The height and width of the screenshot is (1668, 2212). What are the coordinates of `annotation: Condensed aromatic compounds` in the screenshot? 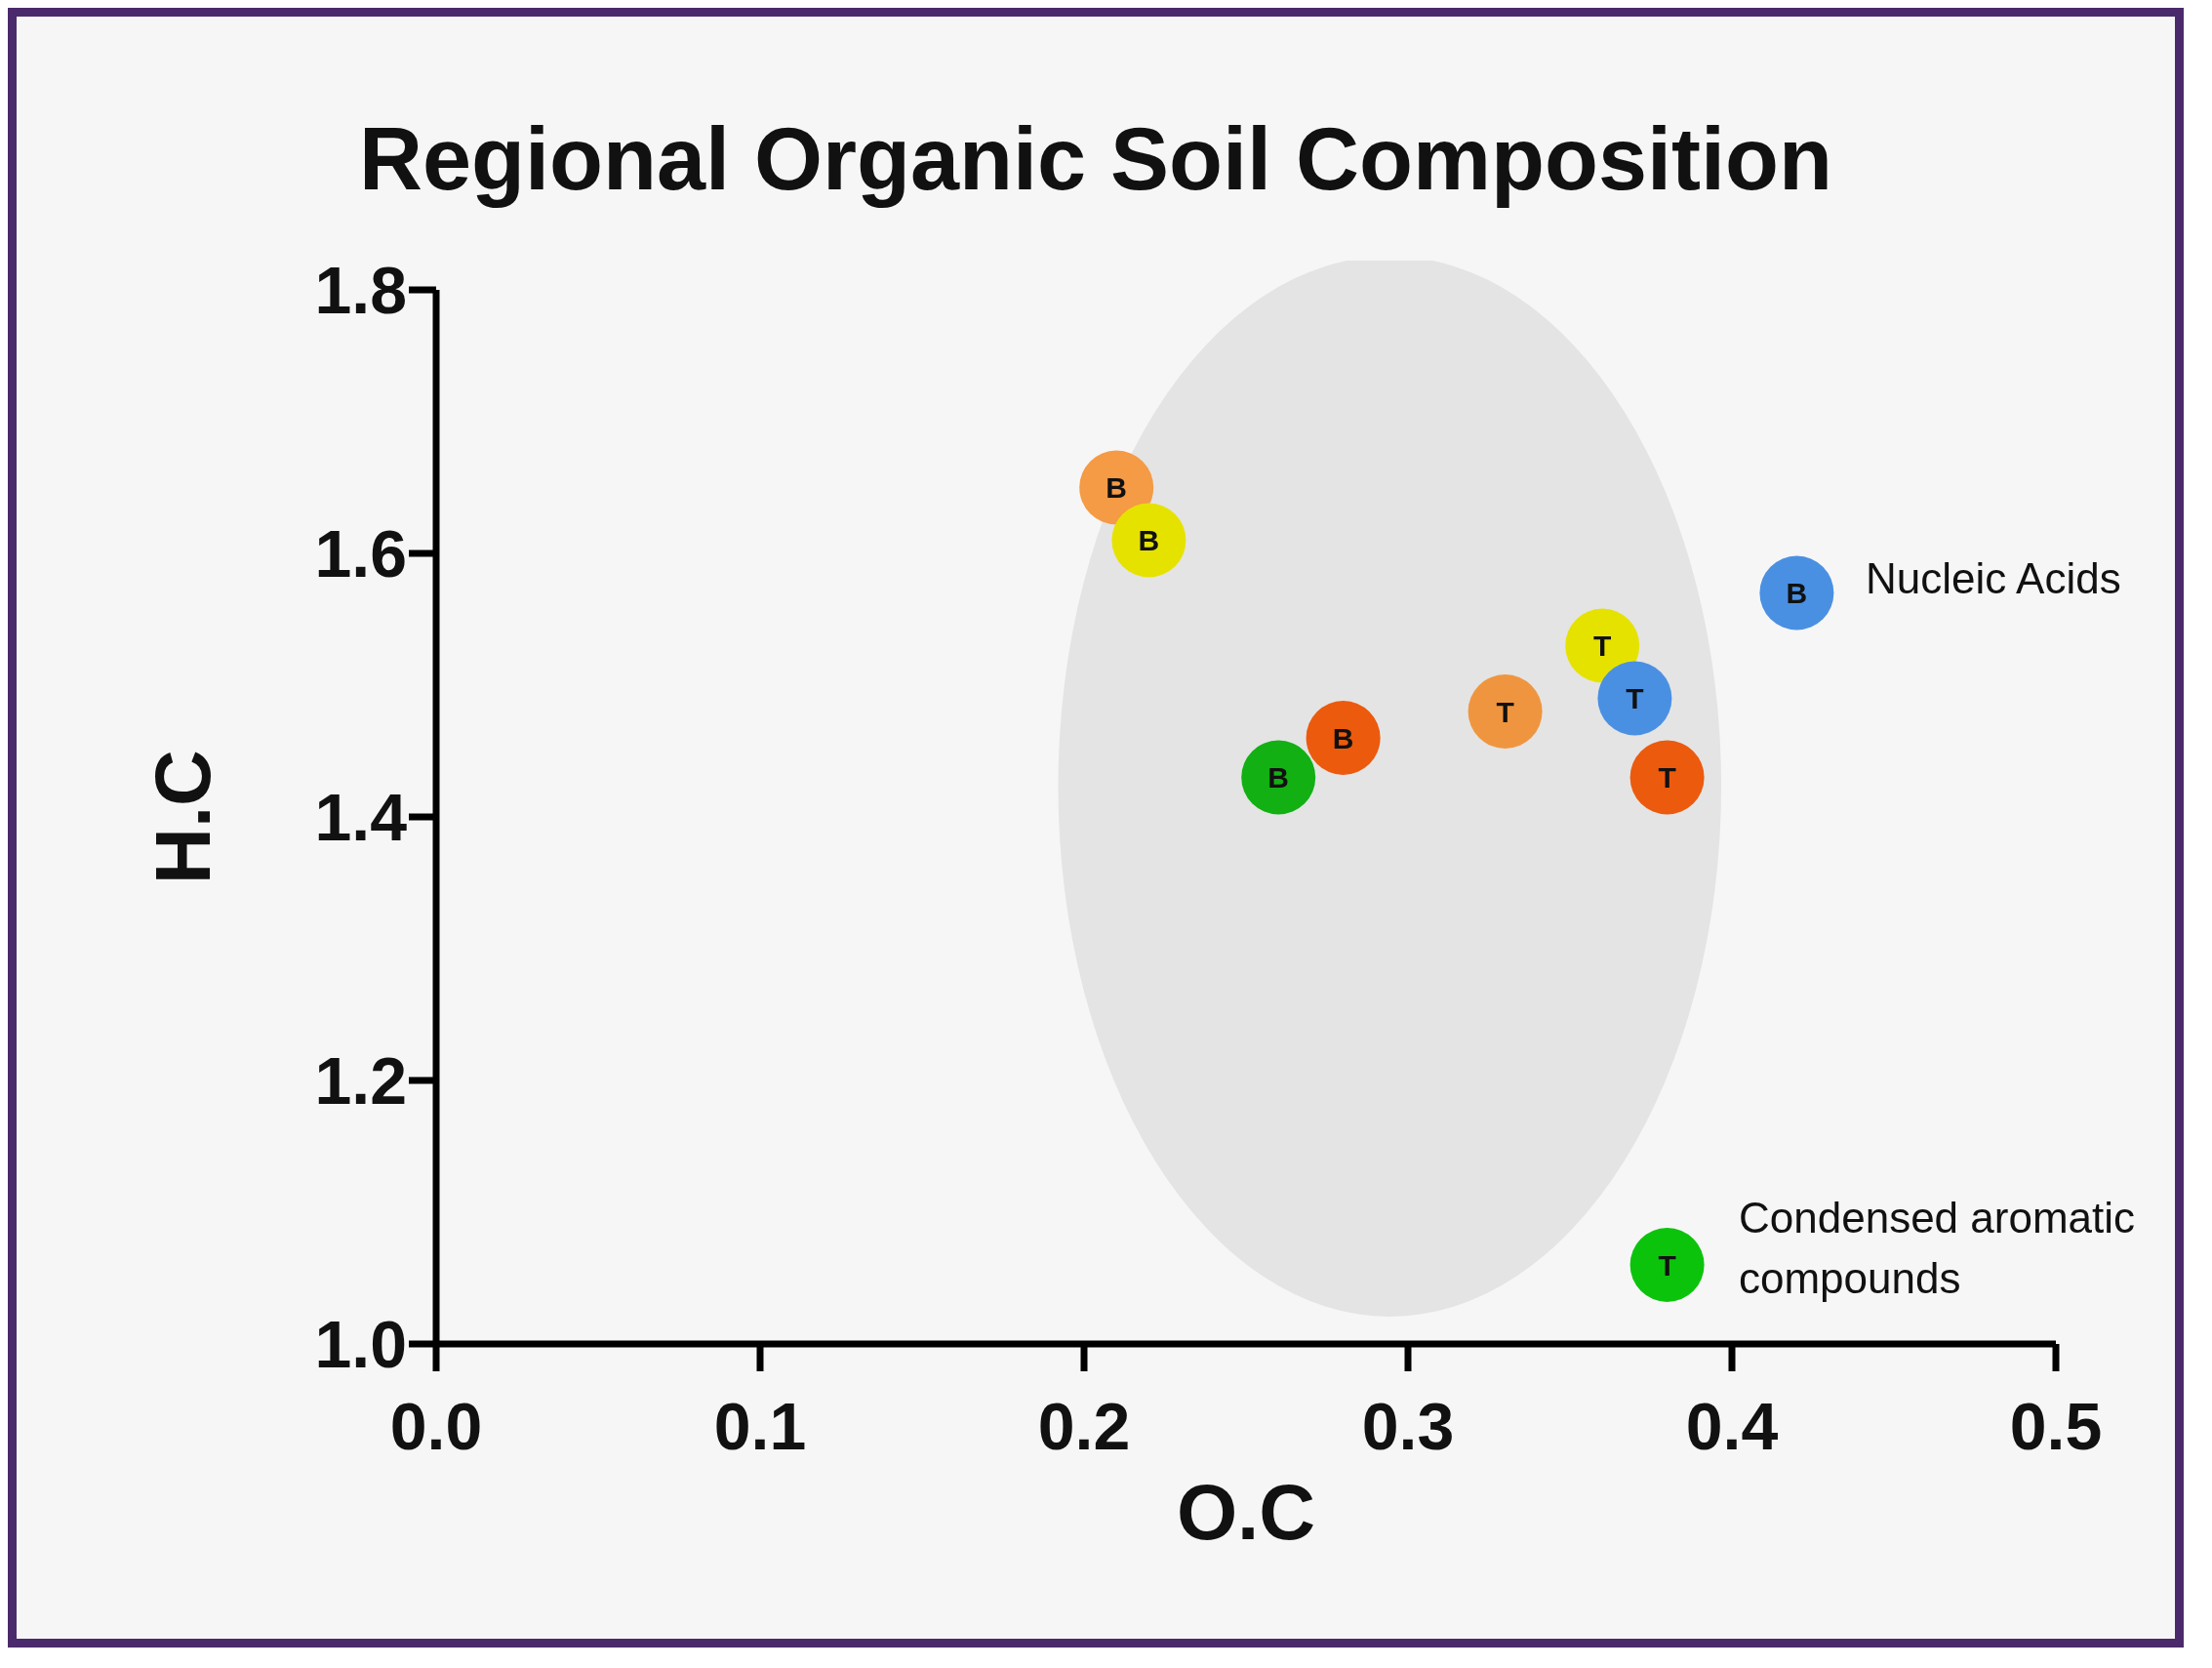 It's located at (1938, 1248).